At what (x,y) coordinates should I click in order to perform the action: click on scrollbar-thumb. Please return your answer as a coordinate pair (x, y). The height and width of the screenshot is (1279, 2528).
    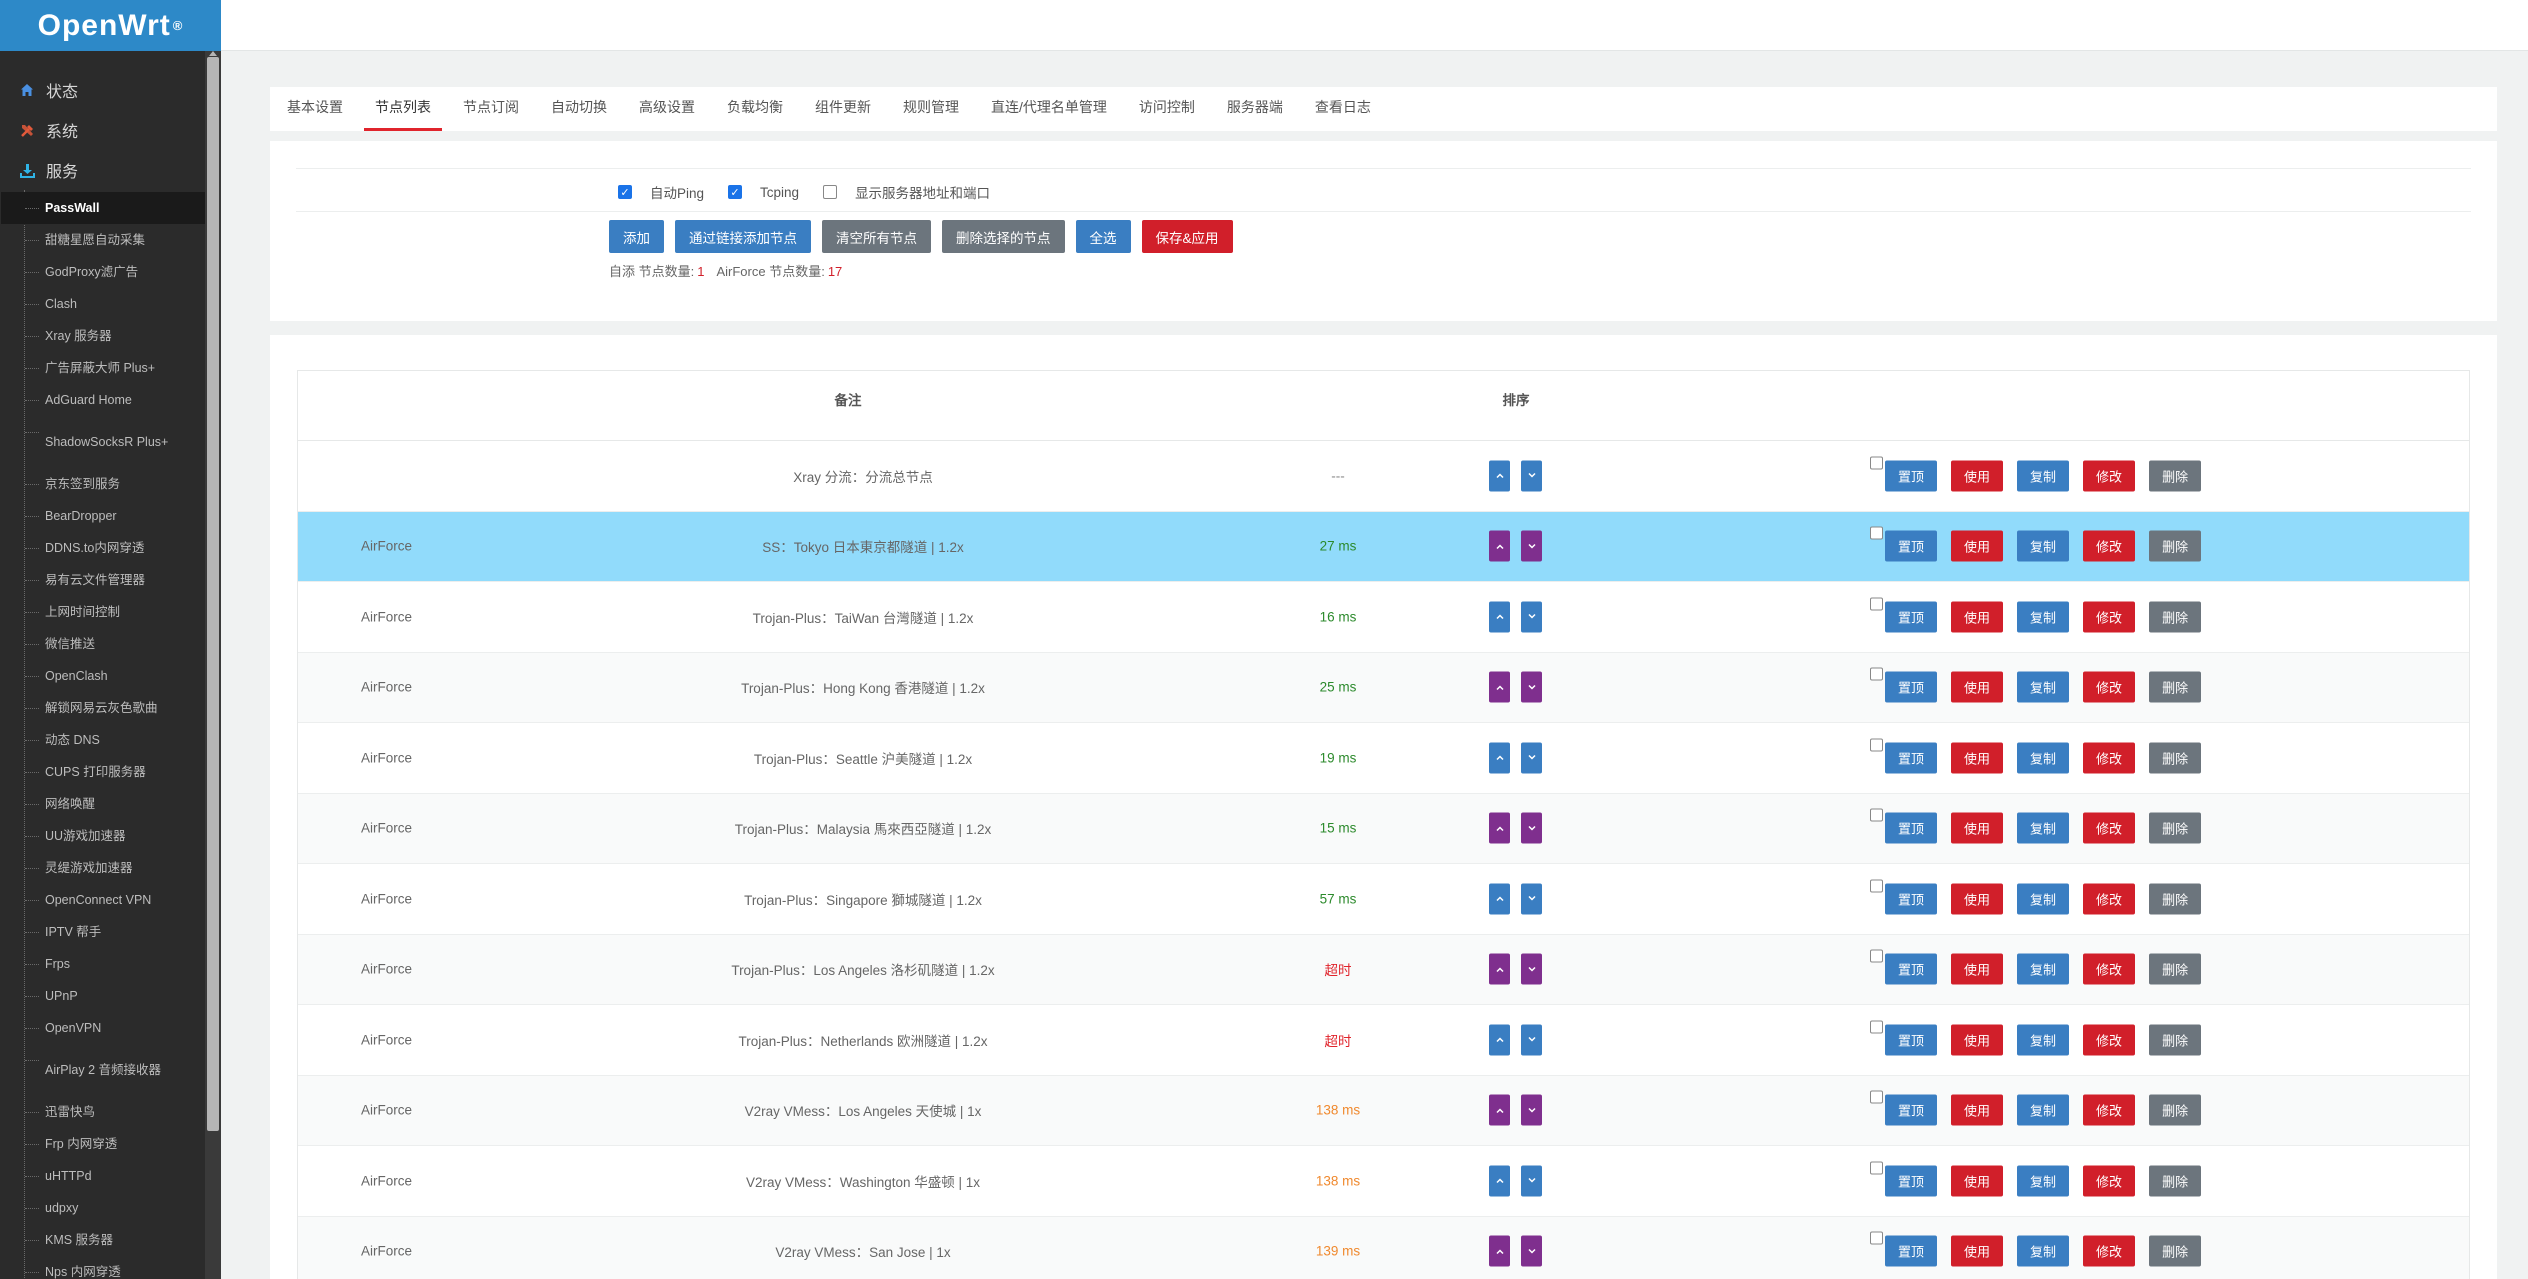
    Looking at the image, I should click on (213, 594).